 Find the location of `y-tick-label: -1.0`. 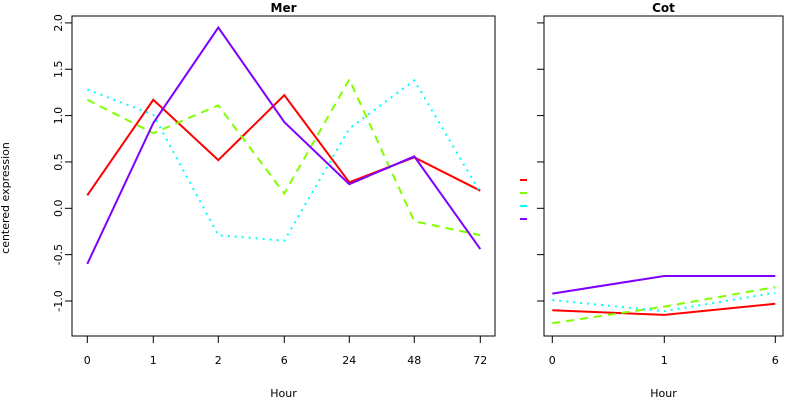

y-tick-label: -1.0 is located at coordinates (58, 300).